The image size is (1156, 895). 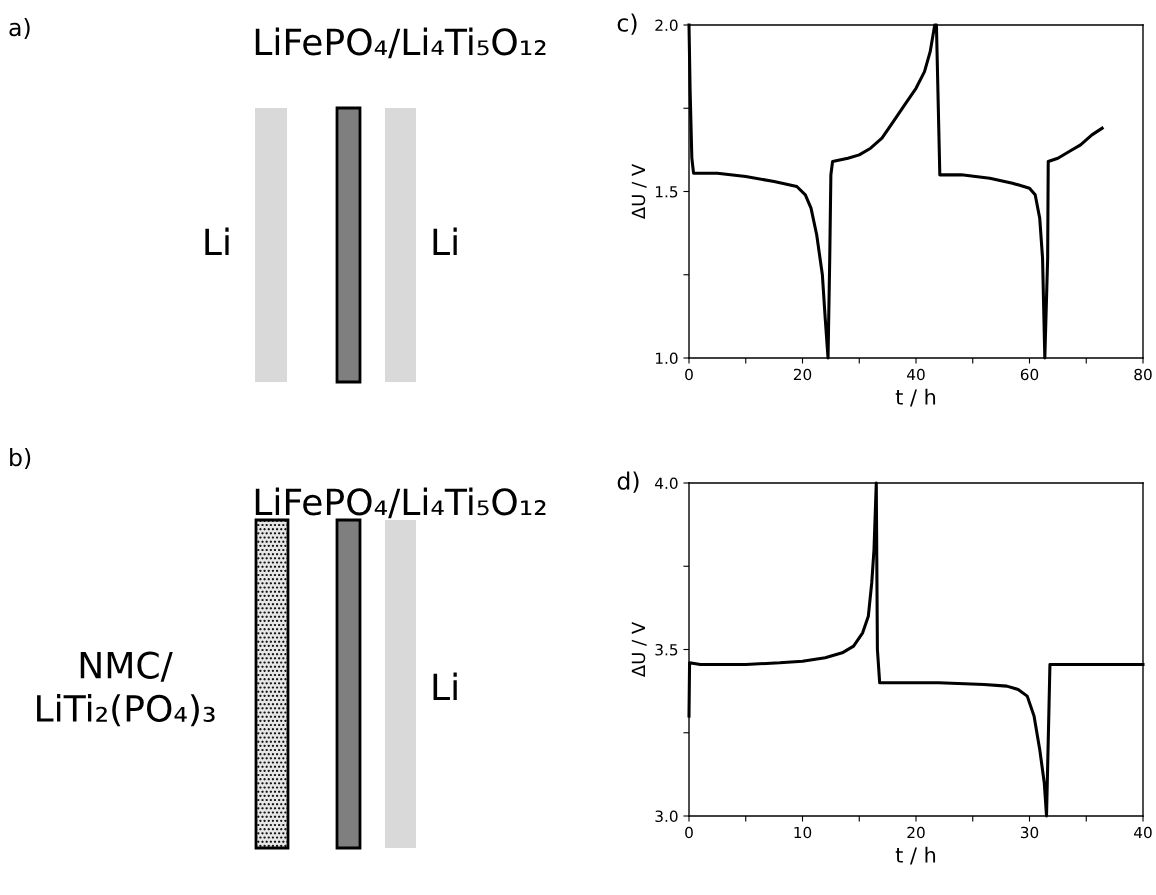 What do you see at coordinates (1029, 374) in the screenshot?
I see `x-tick-label: 60` at bounding box center [1029, 374].